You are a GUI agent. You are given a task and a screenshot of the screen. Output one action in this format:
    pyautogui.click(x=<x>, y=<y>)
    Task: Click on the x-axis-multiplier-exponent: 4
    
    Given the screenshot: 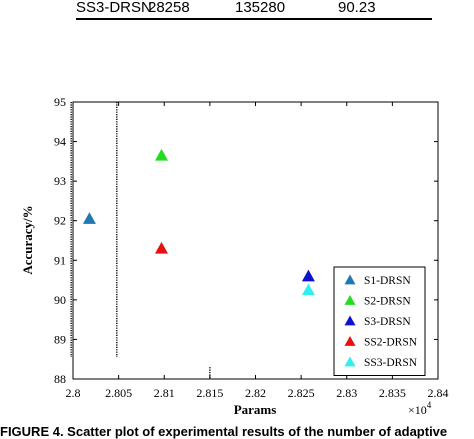 What is the action you would take?
    pyautogui.click(x=429, y=405)
    